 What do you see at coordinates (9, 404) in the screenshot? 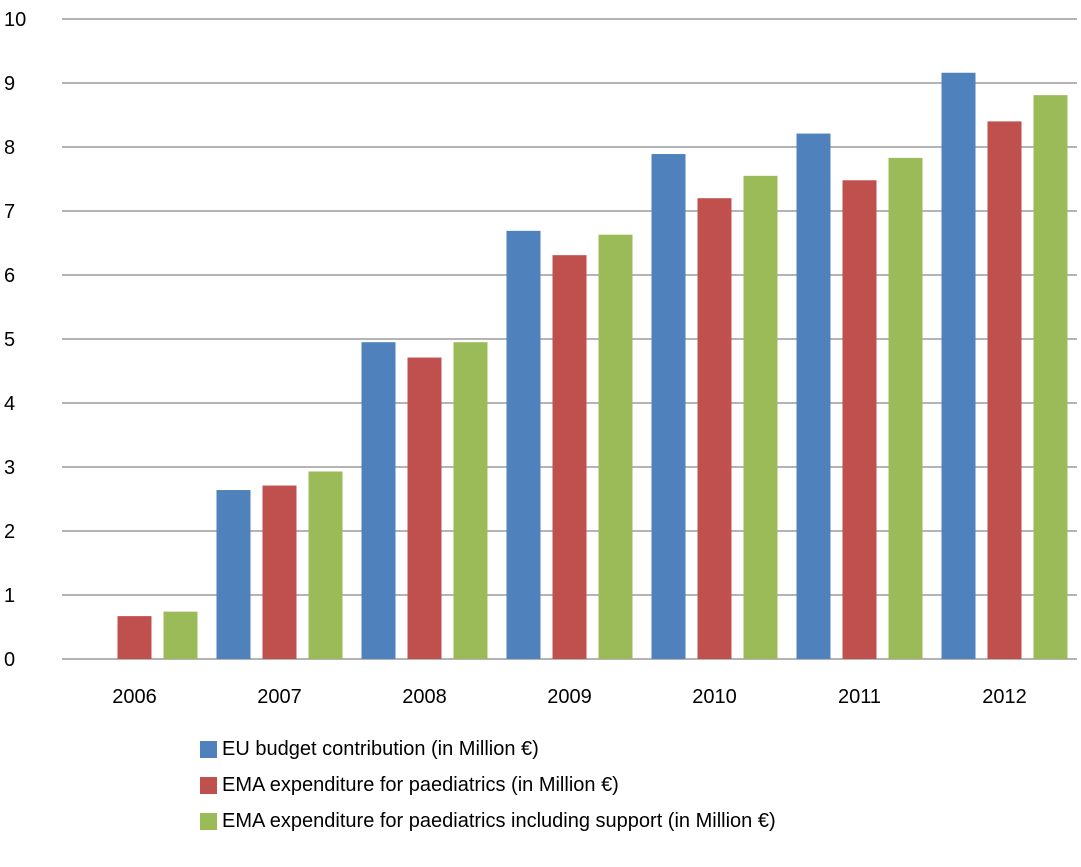
I see `y-tick-label: 4` at bounding box center [9, 404].